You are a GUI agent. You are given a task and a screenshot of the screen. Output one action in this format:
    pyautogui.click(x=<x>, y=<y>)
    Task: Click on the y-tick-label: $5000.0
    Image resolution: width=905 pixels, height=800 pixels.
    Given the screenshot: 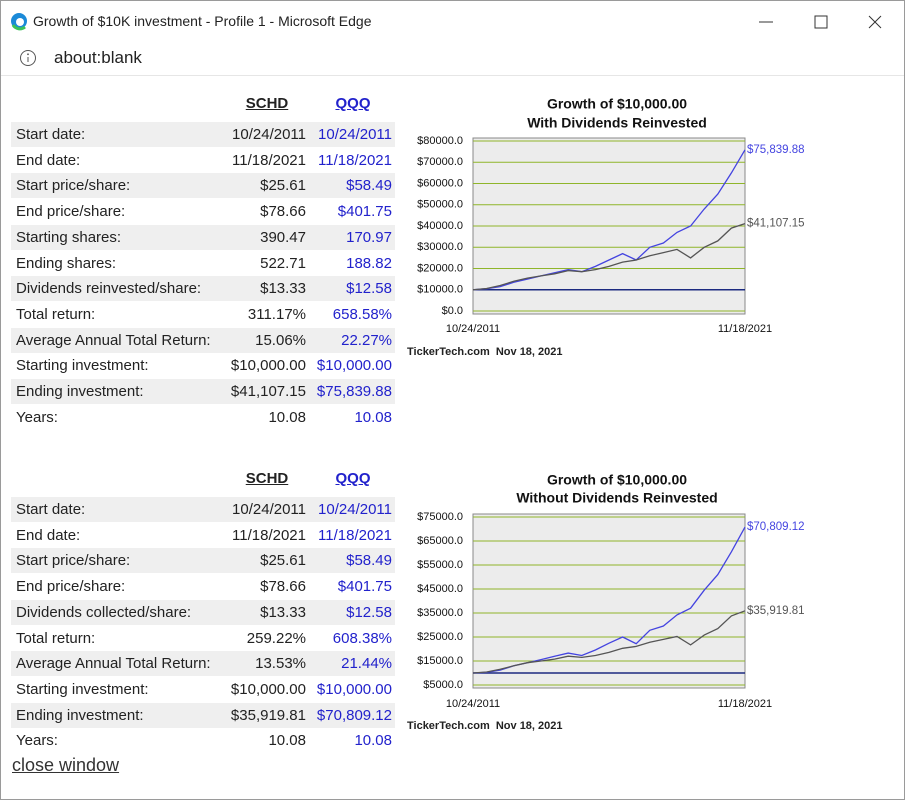 What is the action you would take?
    pyautogui.click(x=443, y=685)
    